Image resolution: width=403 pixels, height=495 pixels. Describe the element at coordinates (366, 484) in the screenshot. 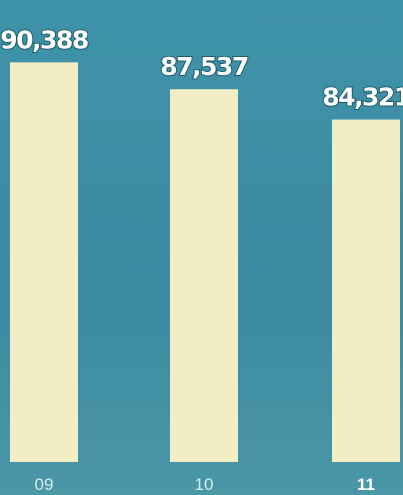

I see `x-tick-label: 11` at that location.